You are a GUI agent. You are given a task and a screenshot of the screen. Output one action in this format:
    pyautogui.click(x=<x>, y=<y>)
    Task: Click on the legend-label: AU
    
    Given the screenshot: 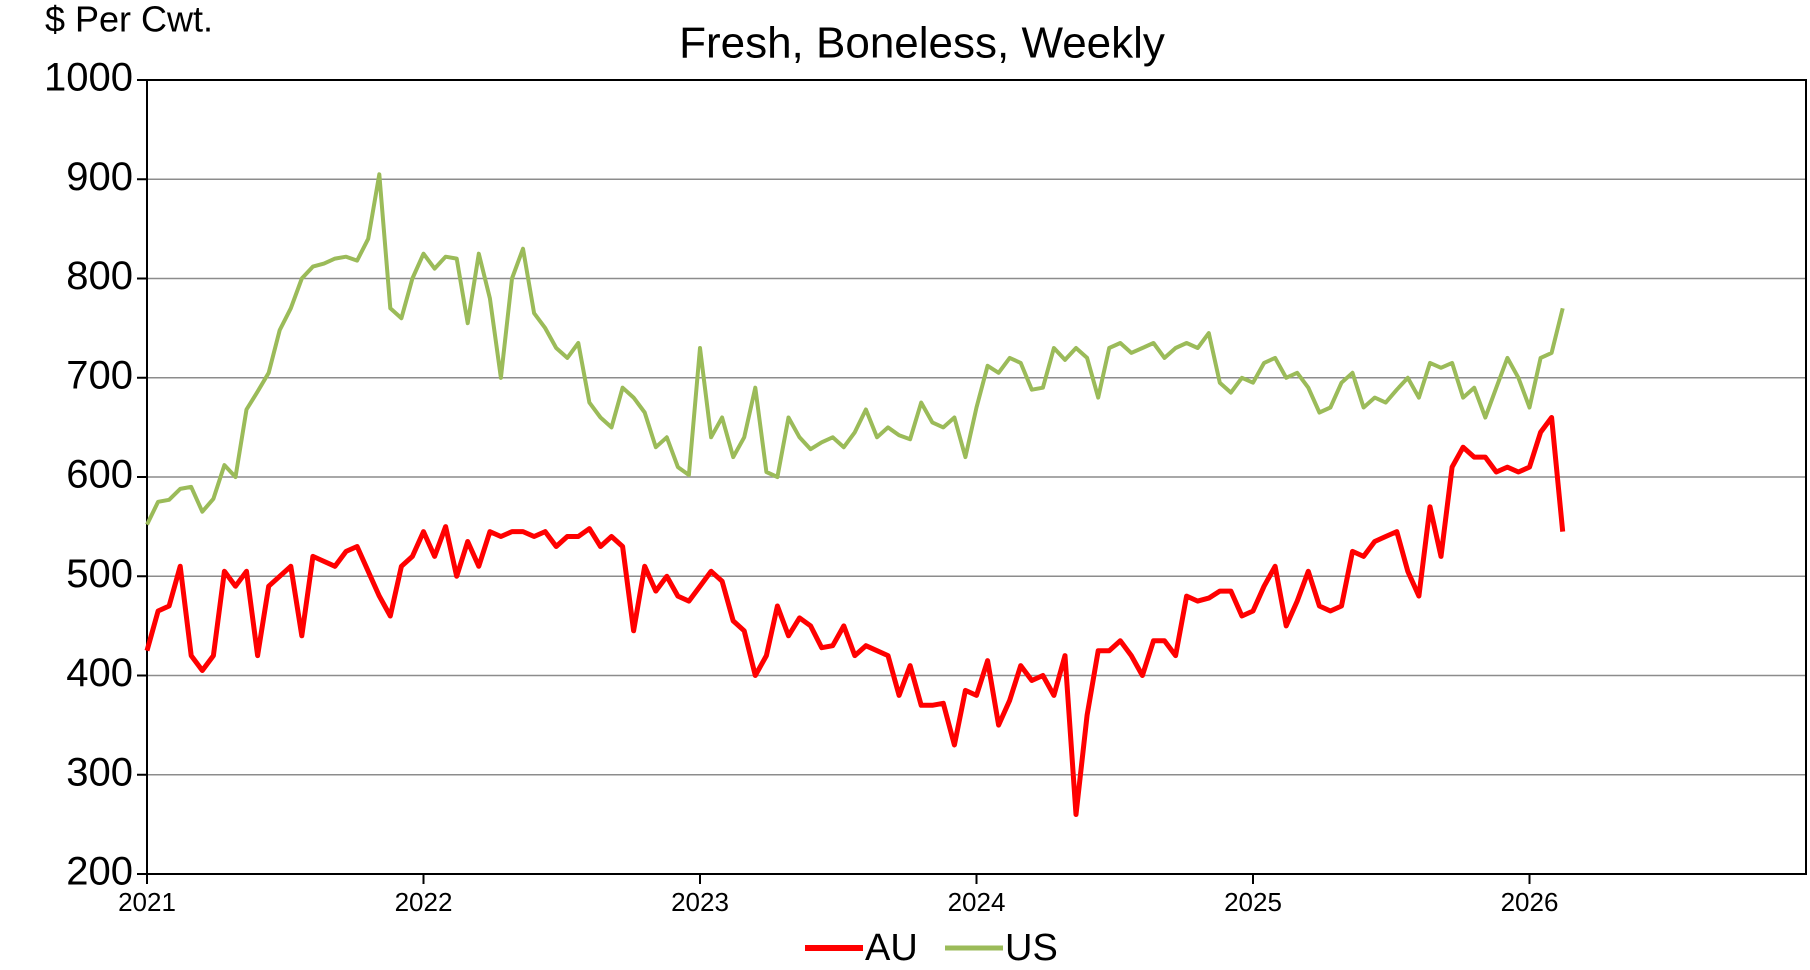 What is the action you would take?
    pyautogui.click(x=891, y=948)
    